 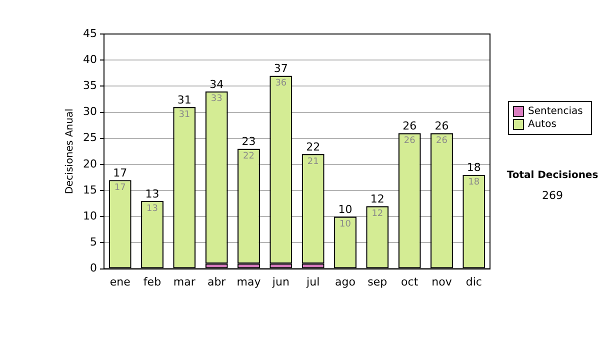 What do you see at coordinates (442, 281) in the screenshot?
I see `x-tick-label: nov` at bounding box center [442, 281].